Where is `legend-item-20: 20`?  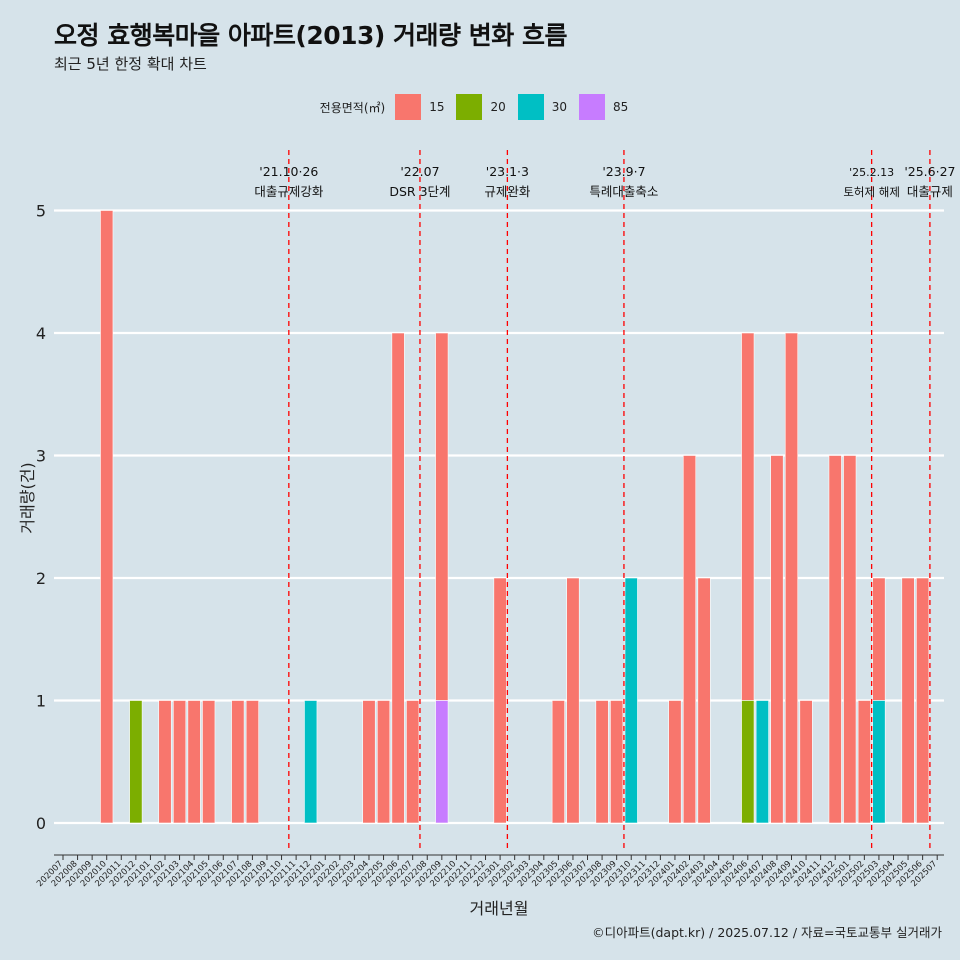
legend-item-20: 20 is located at coordinates (481, 107).